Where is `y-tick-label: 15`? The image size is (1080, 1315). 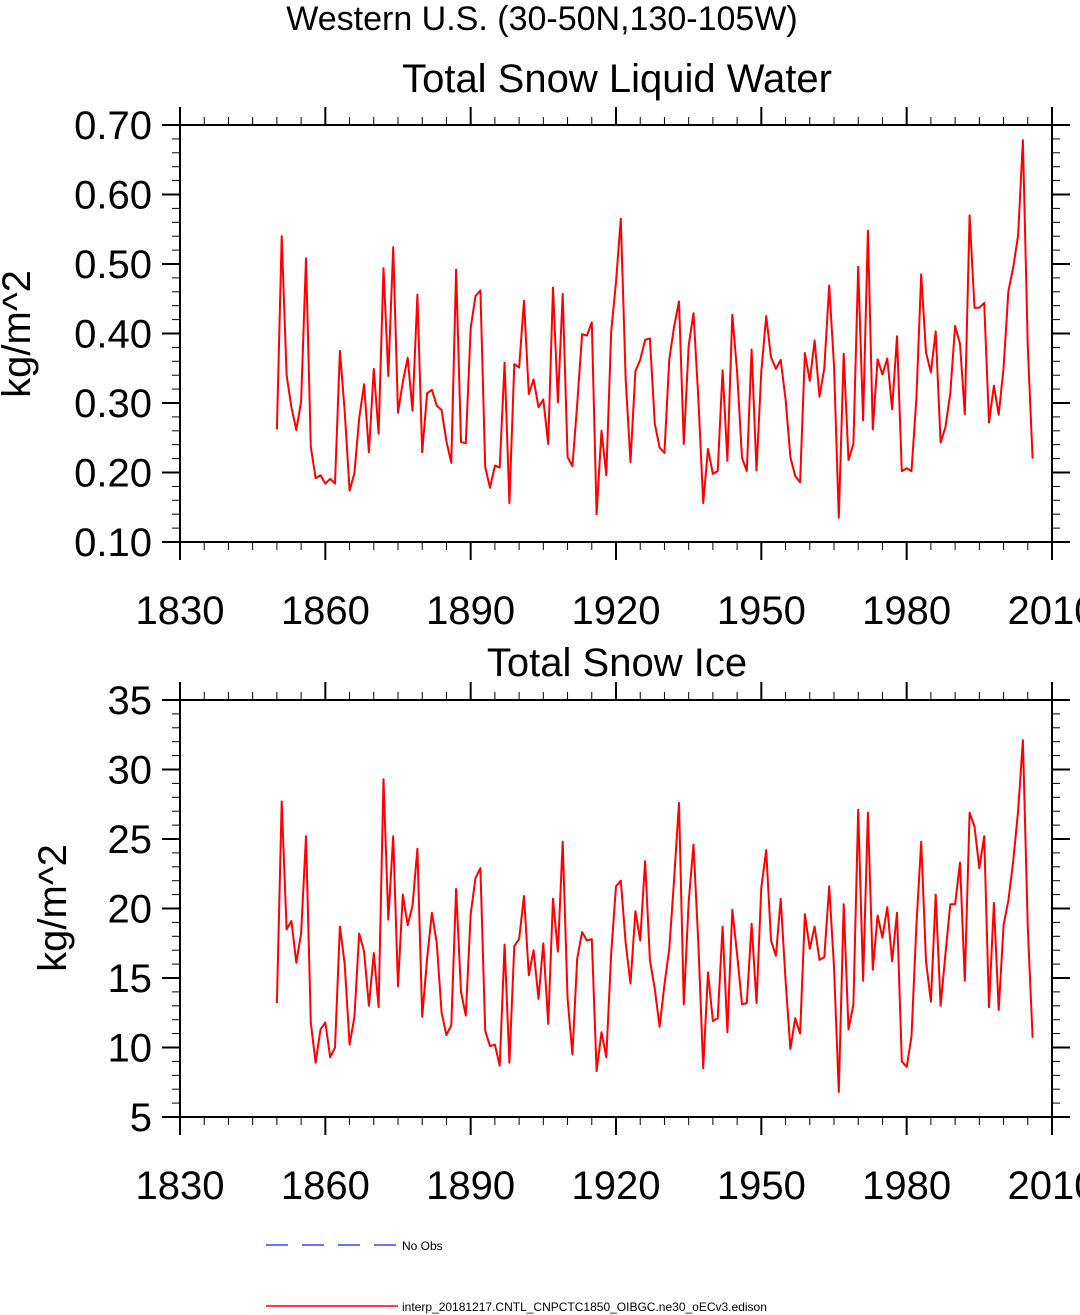 y-tick-label: 15 is located at coordinates (130, 979).